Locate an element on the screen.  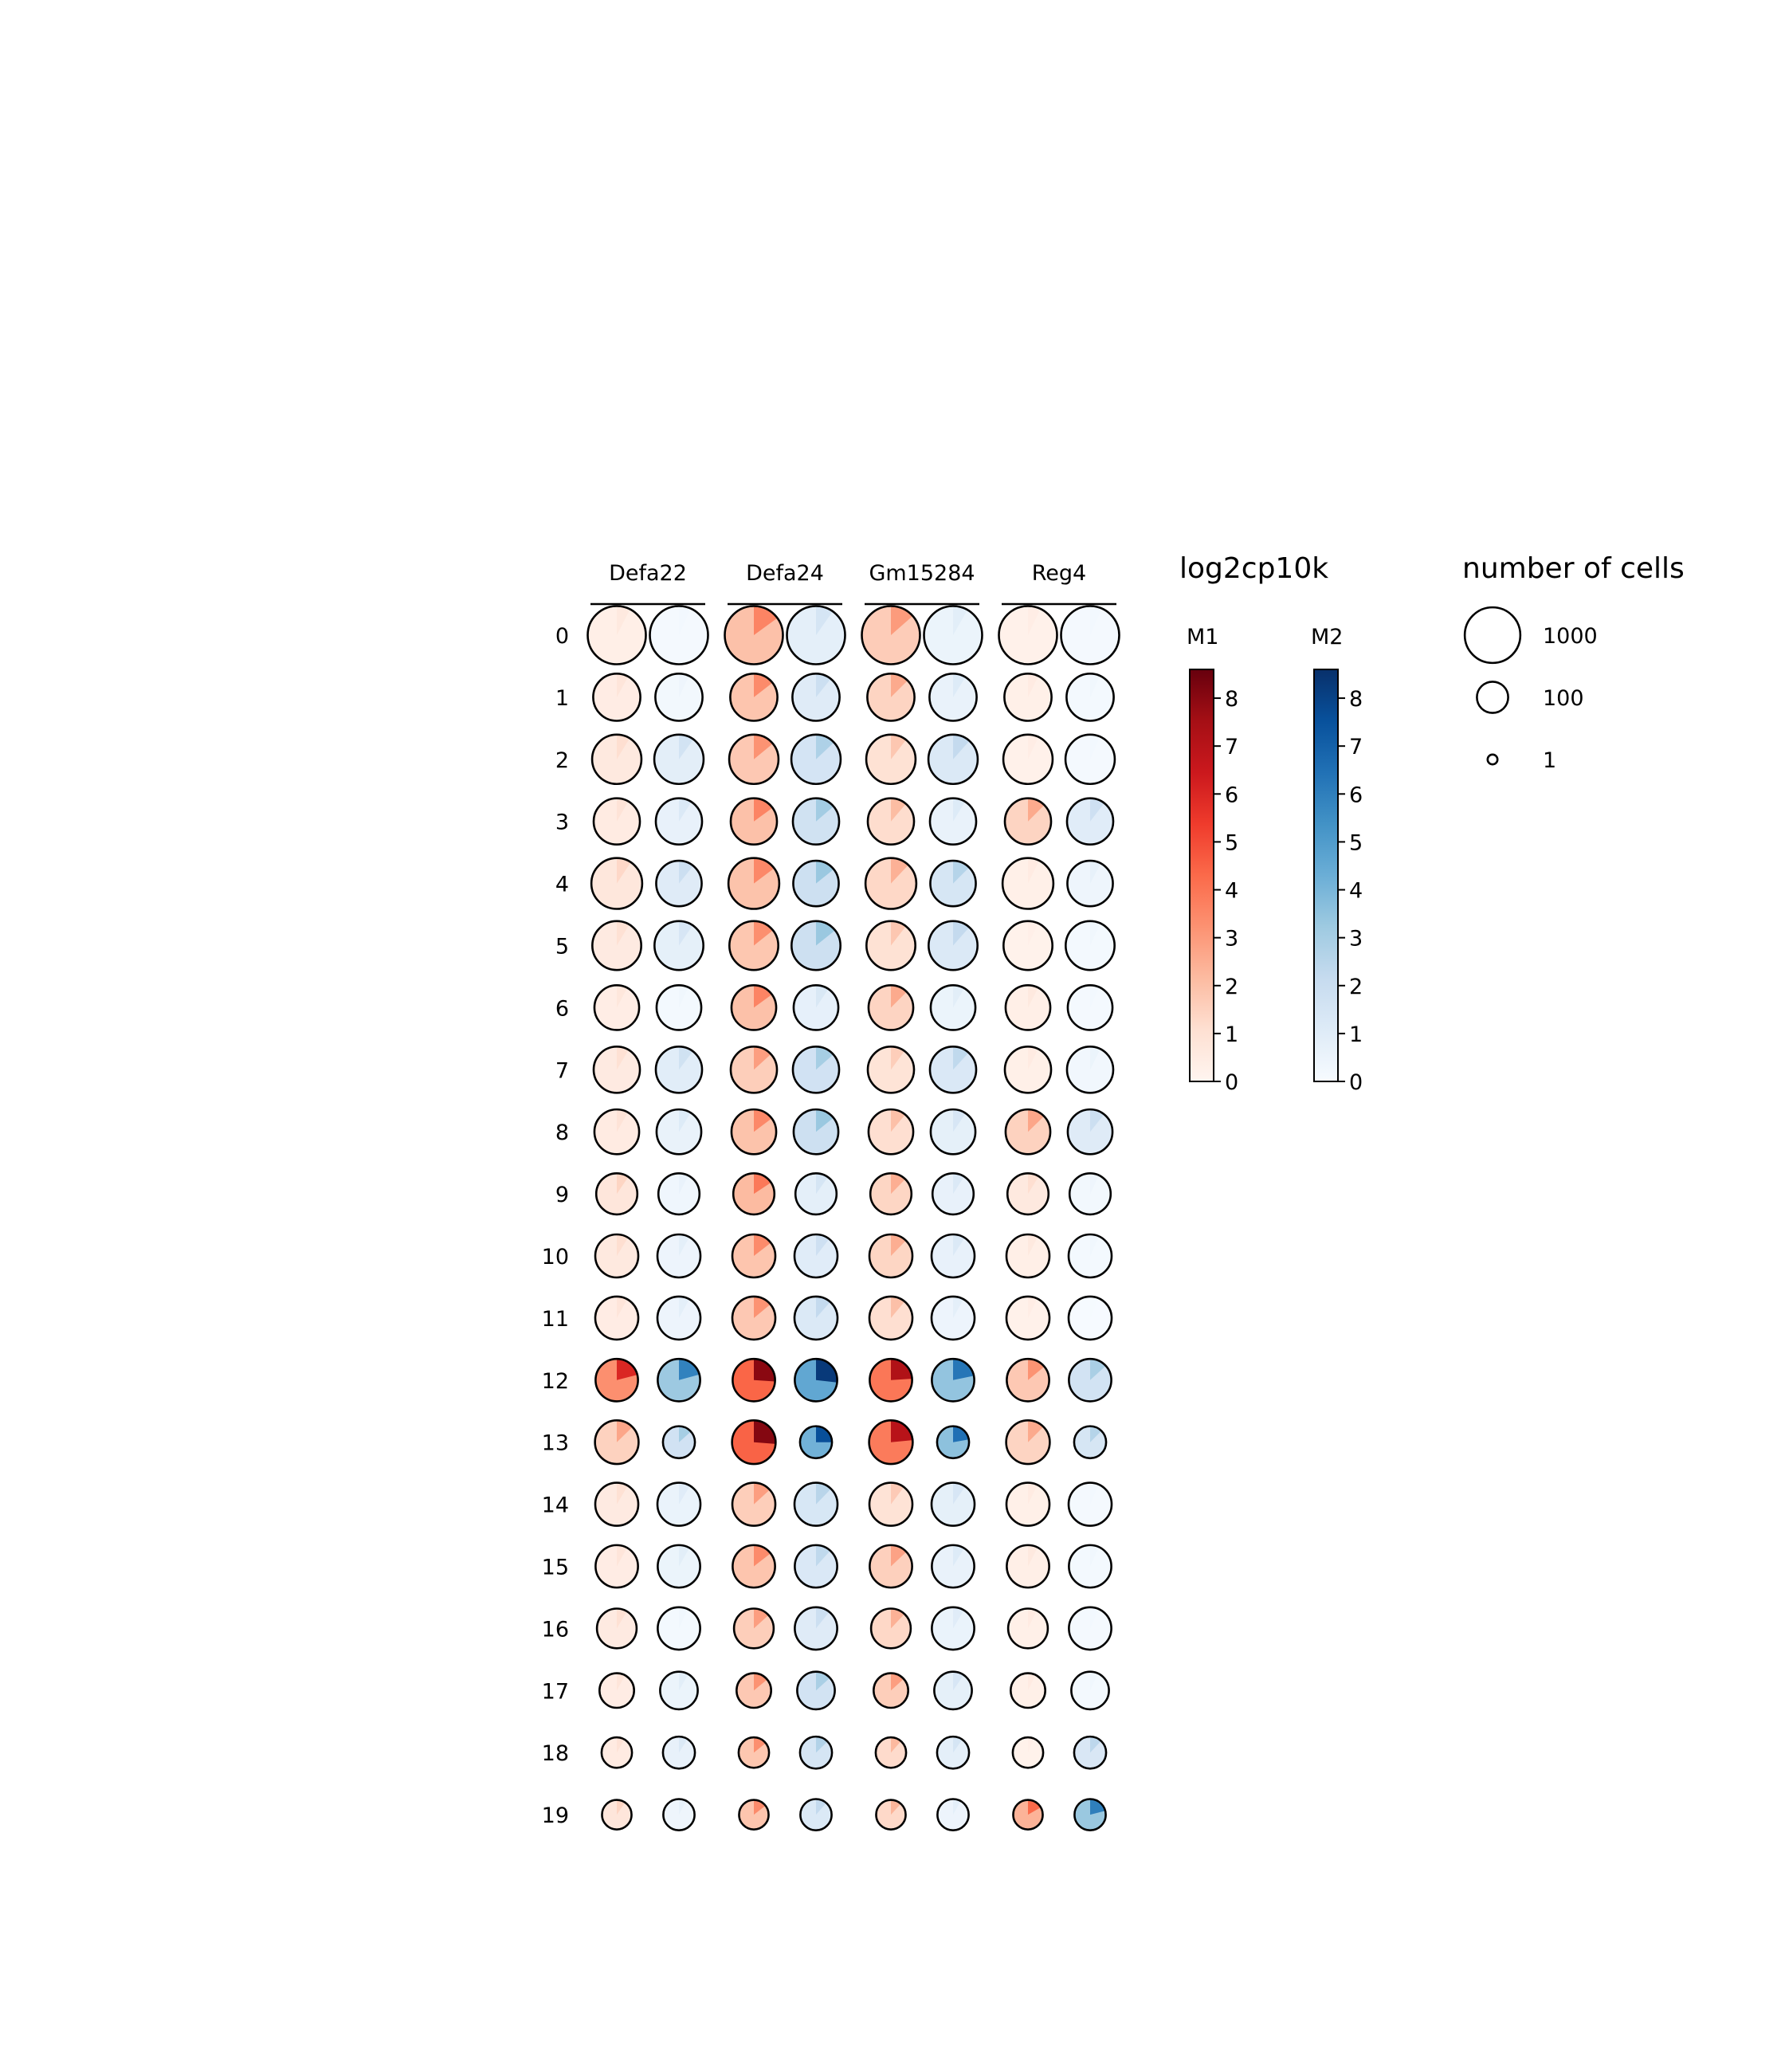
colorbar-tick-label: 7 is located at coordinates (1356, 747).